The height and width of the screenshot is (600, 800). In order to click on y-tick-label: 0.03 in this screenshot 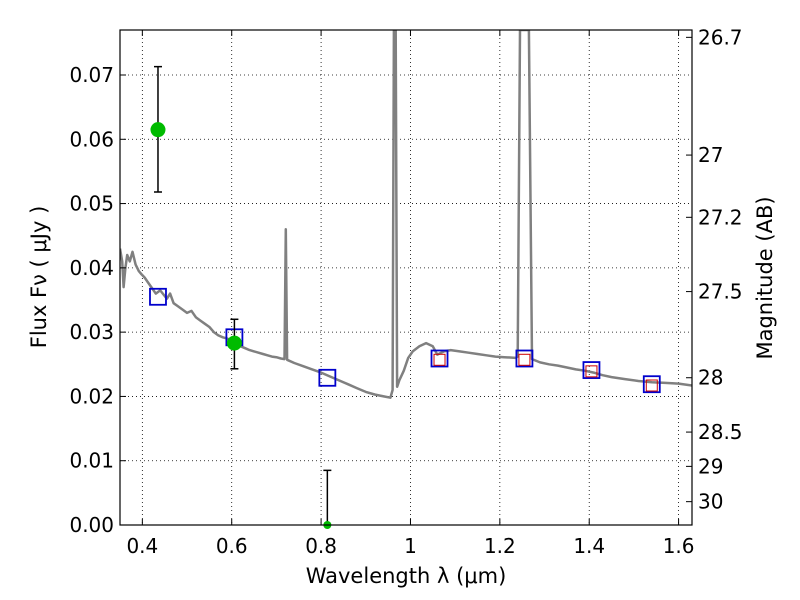, I will do `click(91, 332)`.